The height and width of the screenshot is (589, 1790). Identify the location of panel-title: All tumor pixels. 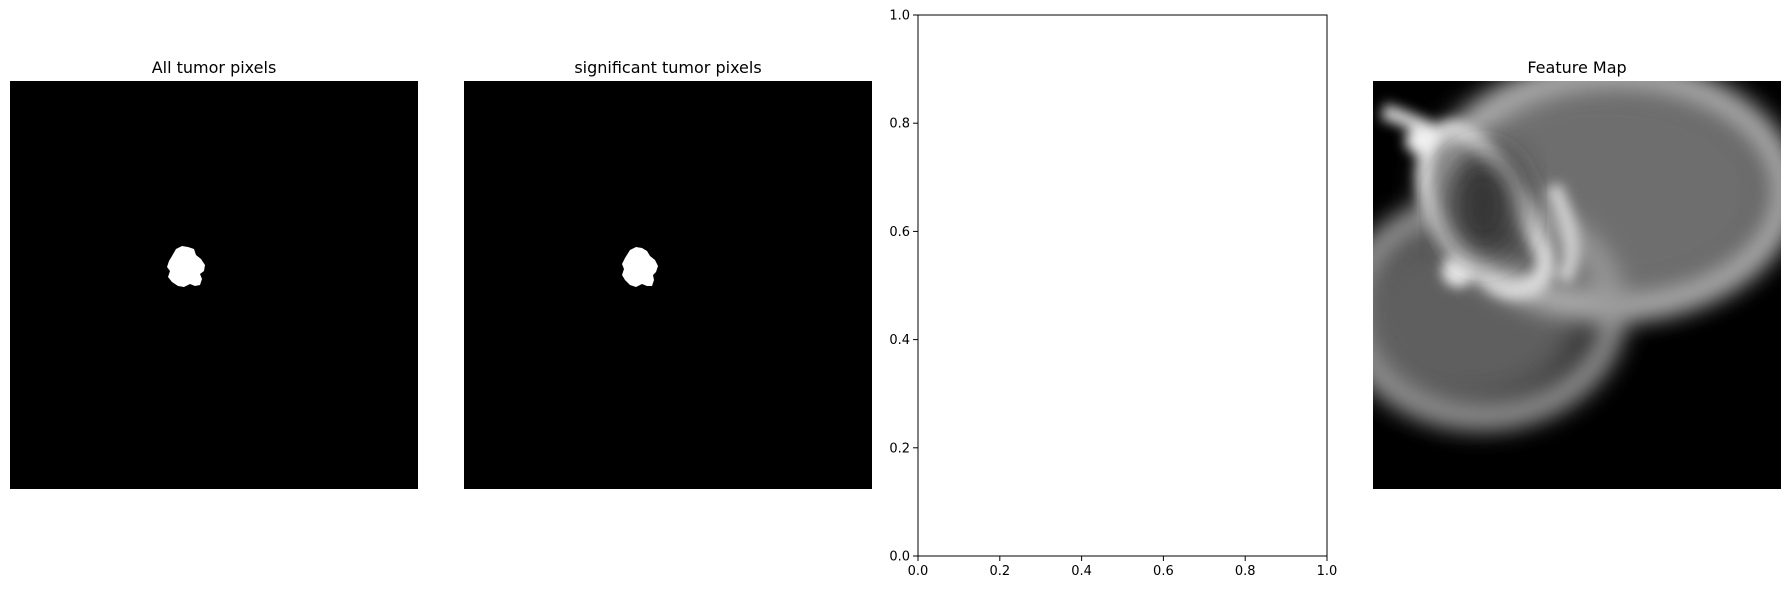
(214, 67).